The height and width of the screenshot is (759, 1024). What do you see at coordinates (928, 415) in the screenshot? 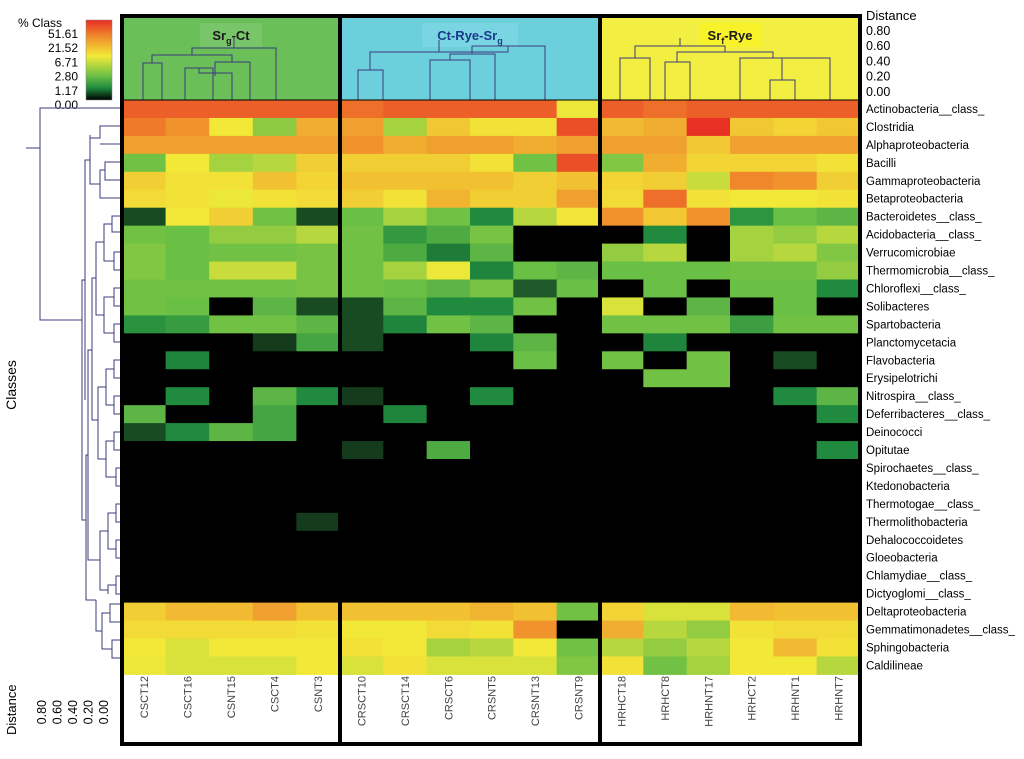
I see `row-label: Deferribacteres__class_` at bounding box center [928, 415].